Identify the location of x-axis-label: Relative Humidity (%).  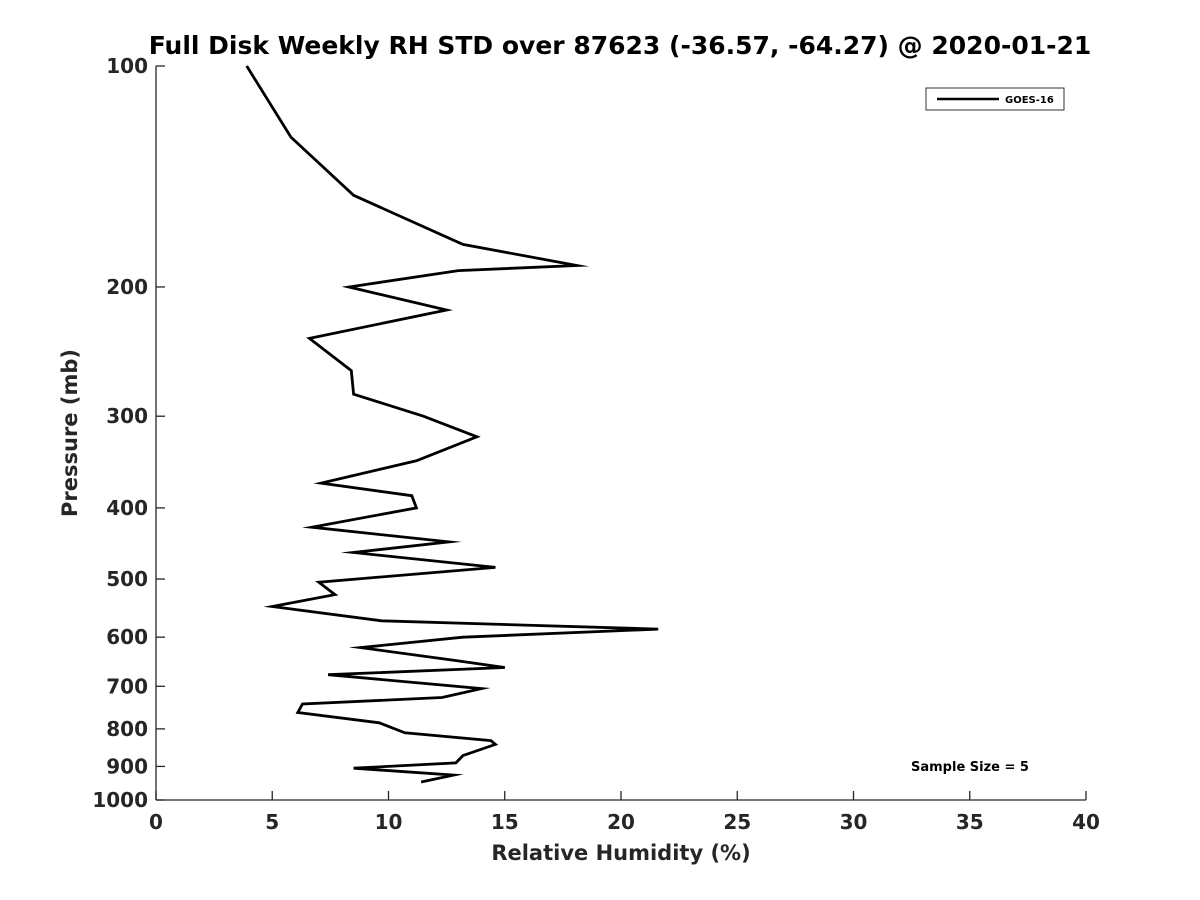
(620, 853).